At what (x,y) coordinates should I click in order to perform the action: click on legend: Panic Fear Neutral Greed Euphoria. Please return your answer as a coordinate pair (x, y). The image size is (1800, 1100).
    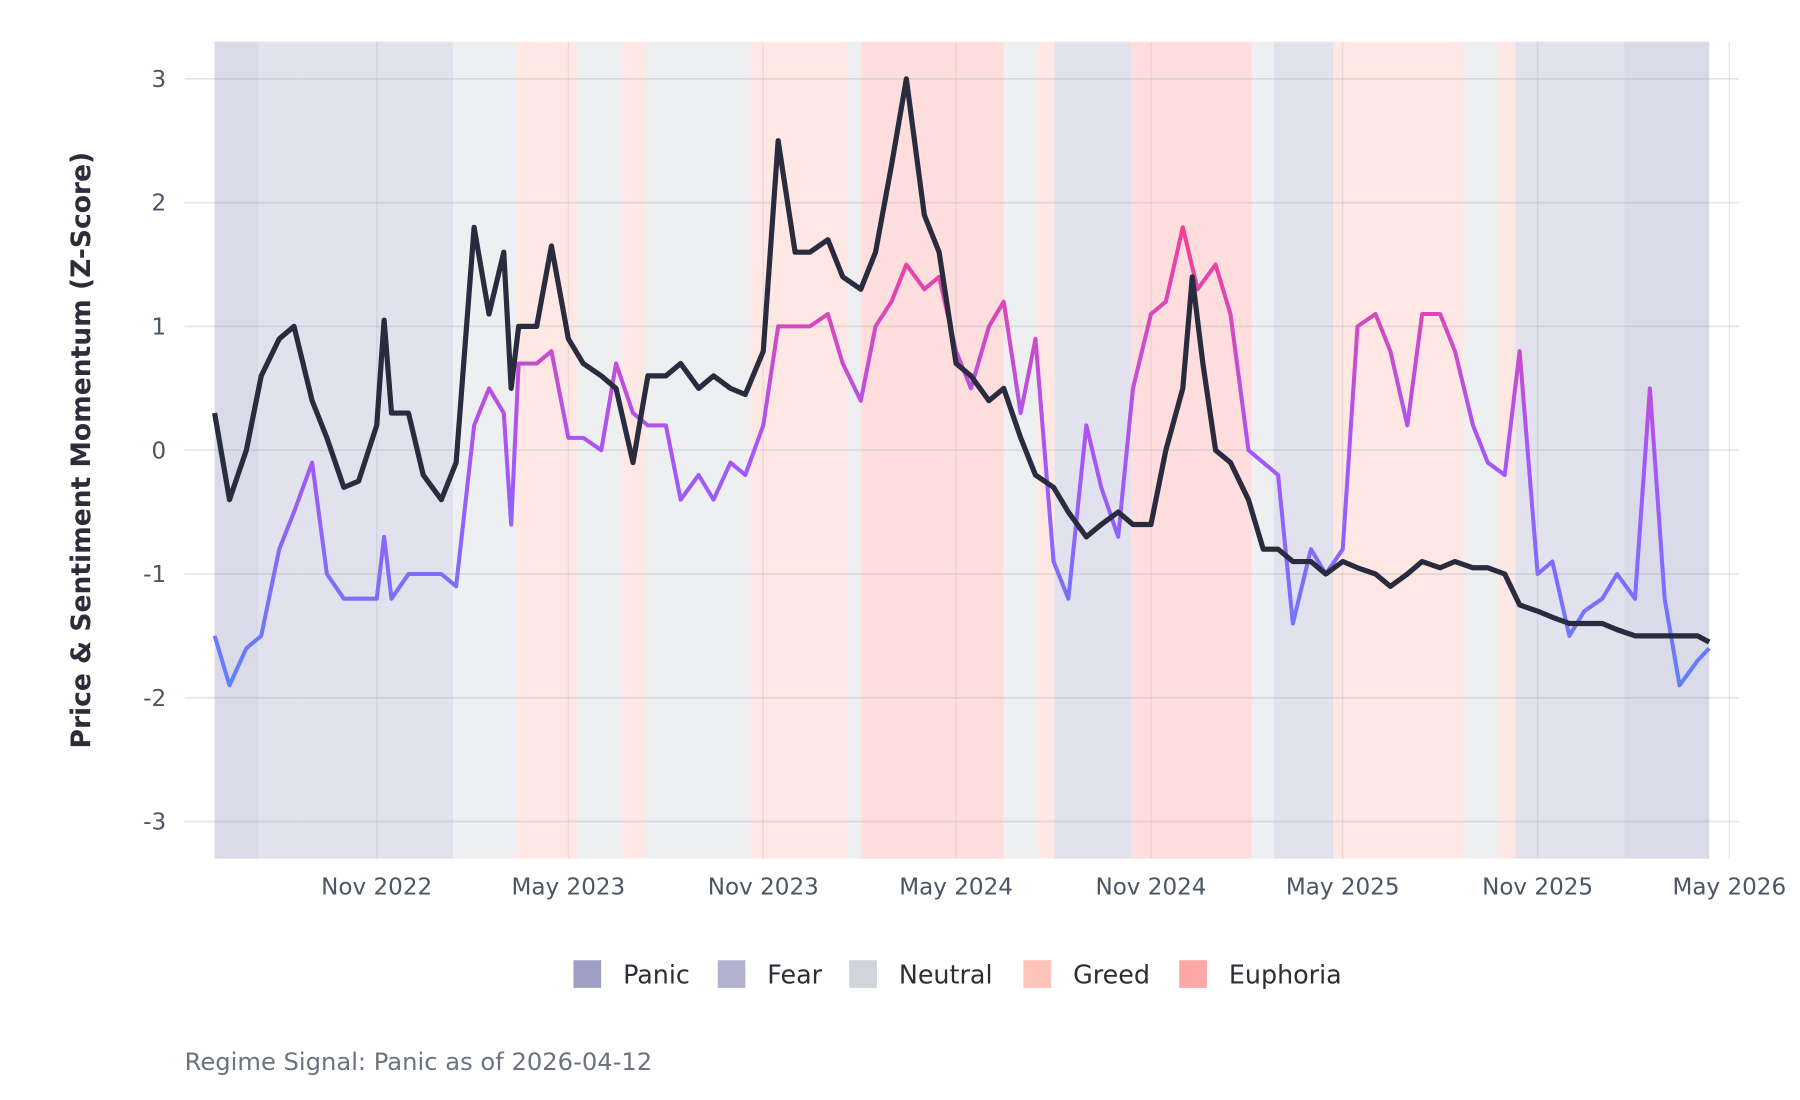
    Looking at the image, I should click on (957, 974).